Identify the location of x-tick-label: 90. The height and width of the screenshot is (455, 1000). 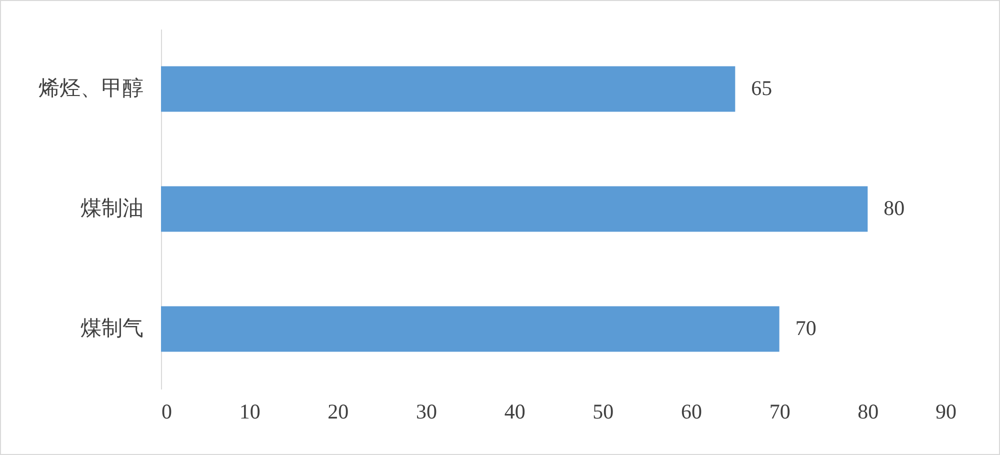
(946, 412).